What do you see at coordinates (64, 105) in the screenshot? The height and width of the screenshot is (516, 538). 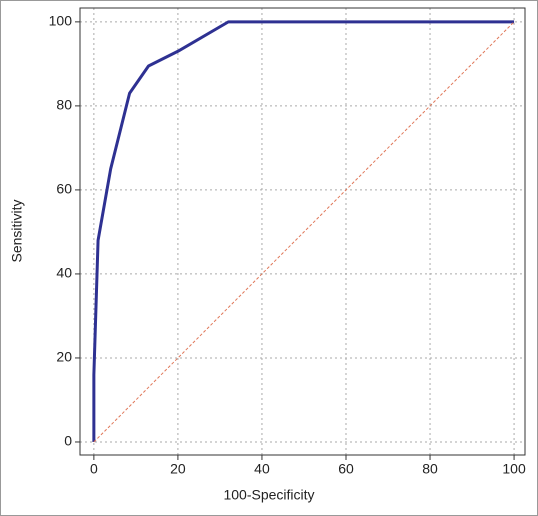 I see `y-tick-label: 80` at bounding box center [64, 105].